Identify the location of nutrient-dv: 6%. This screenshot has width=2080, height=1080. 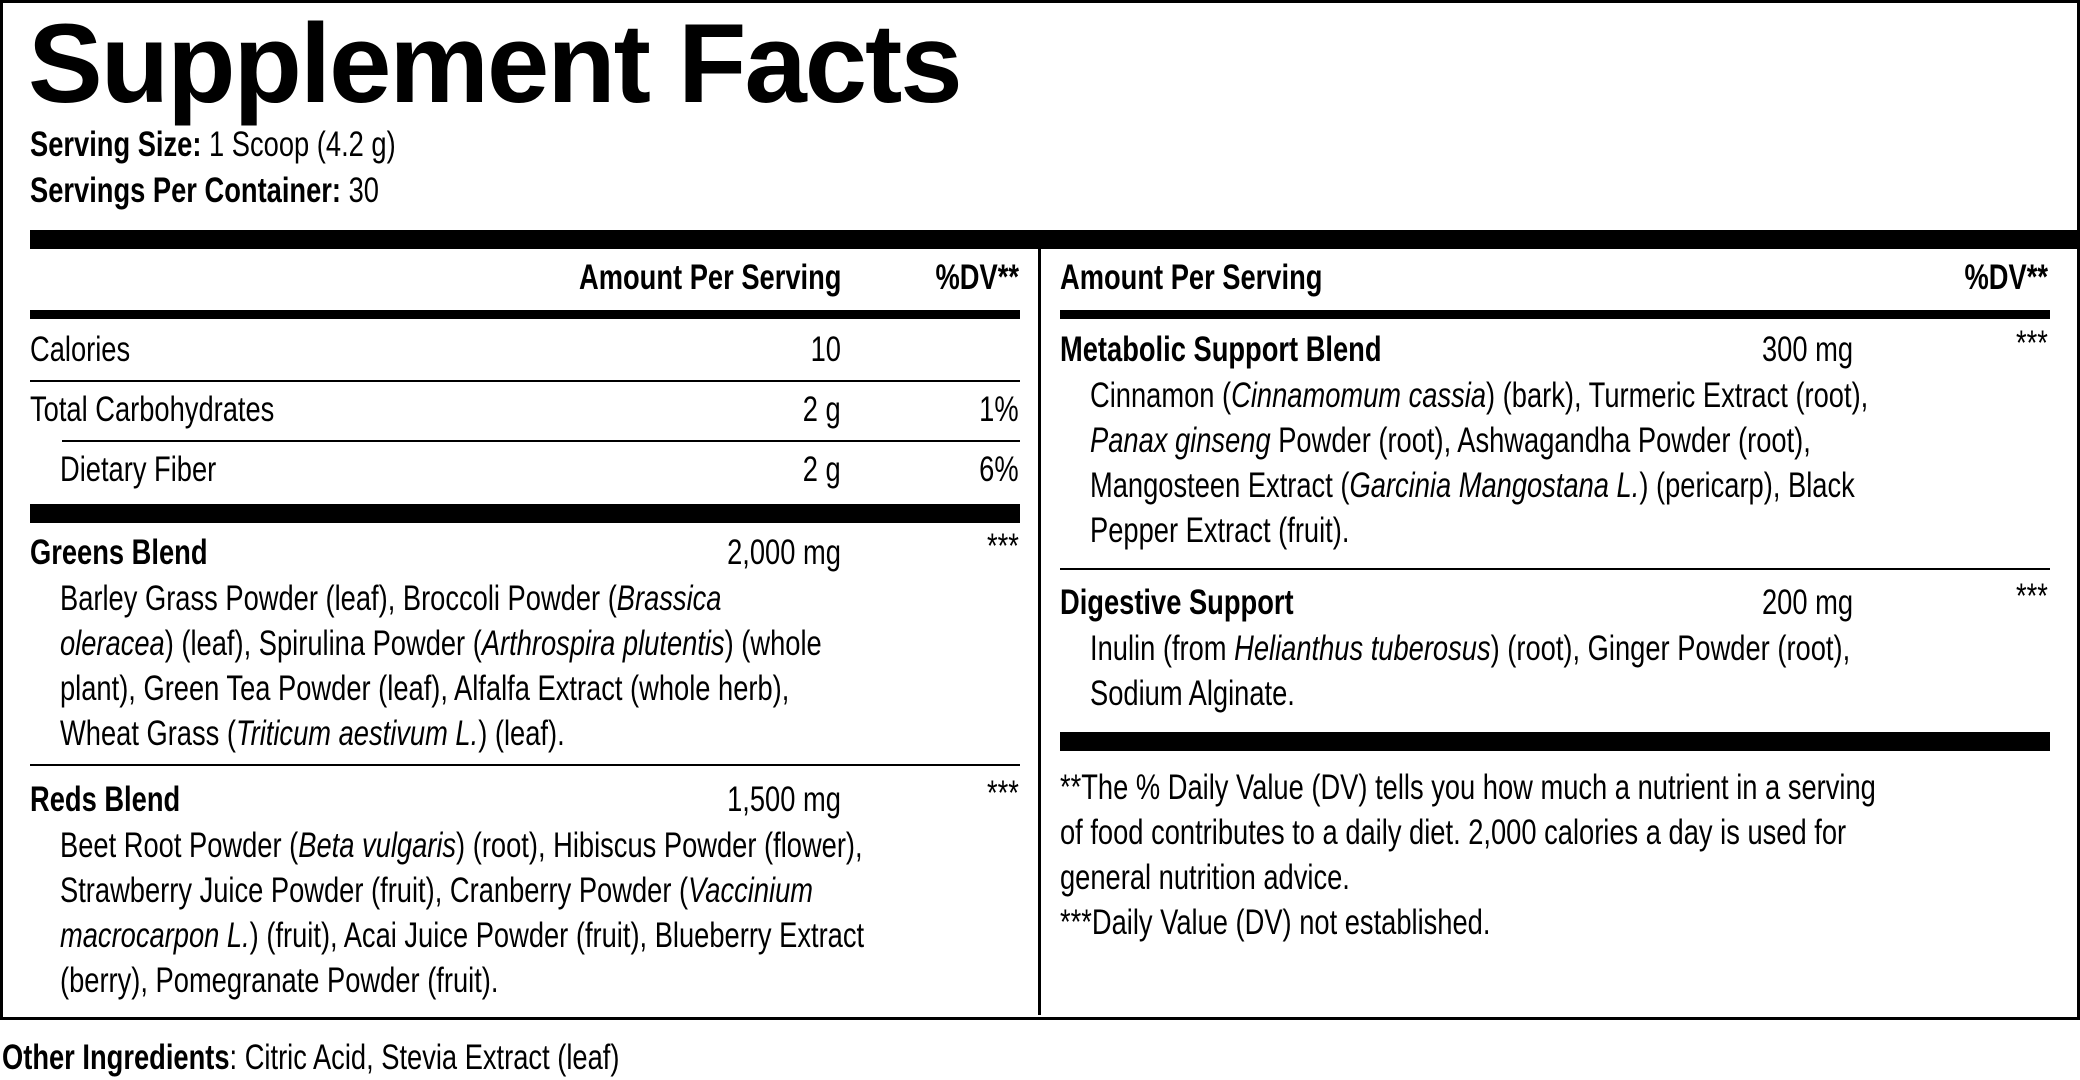
(999, 469).